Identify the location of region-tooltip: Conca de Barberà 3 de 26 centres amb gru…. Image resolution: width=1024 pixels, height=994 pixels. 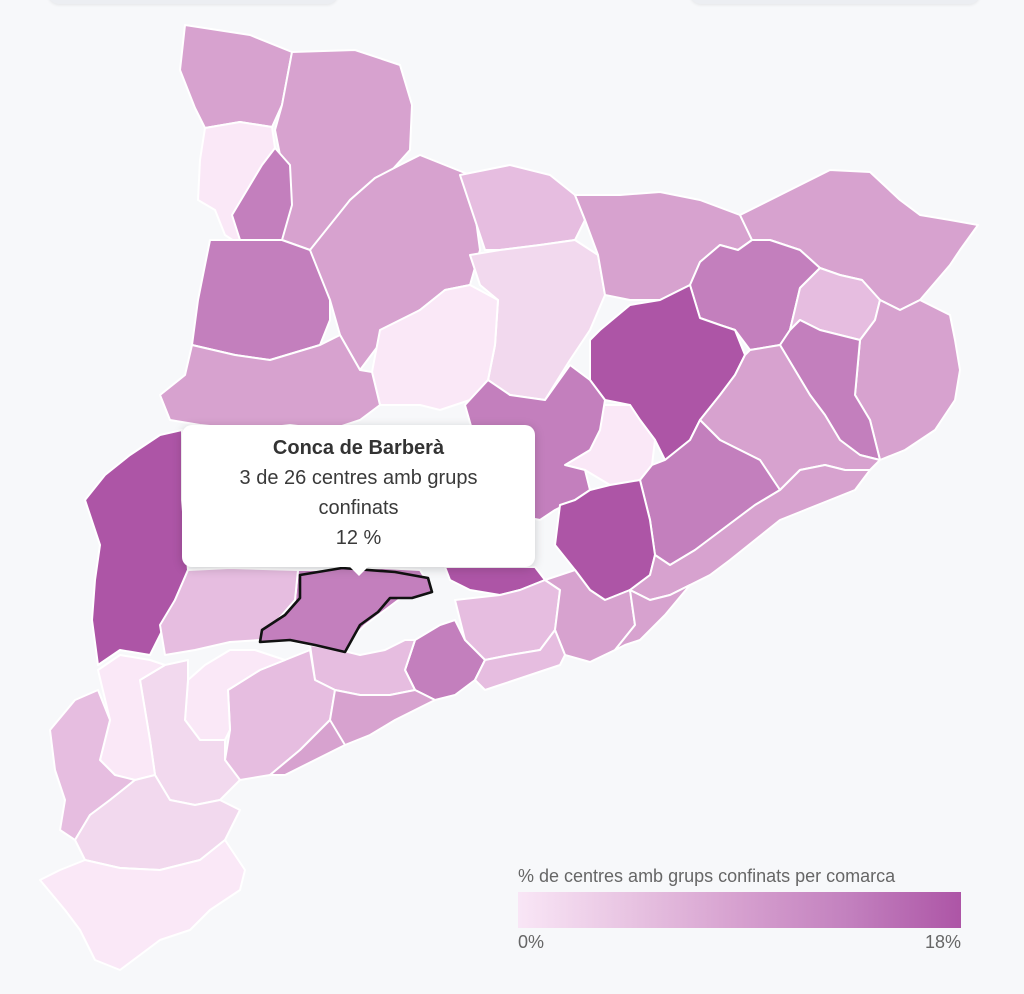
(358, 500).